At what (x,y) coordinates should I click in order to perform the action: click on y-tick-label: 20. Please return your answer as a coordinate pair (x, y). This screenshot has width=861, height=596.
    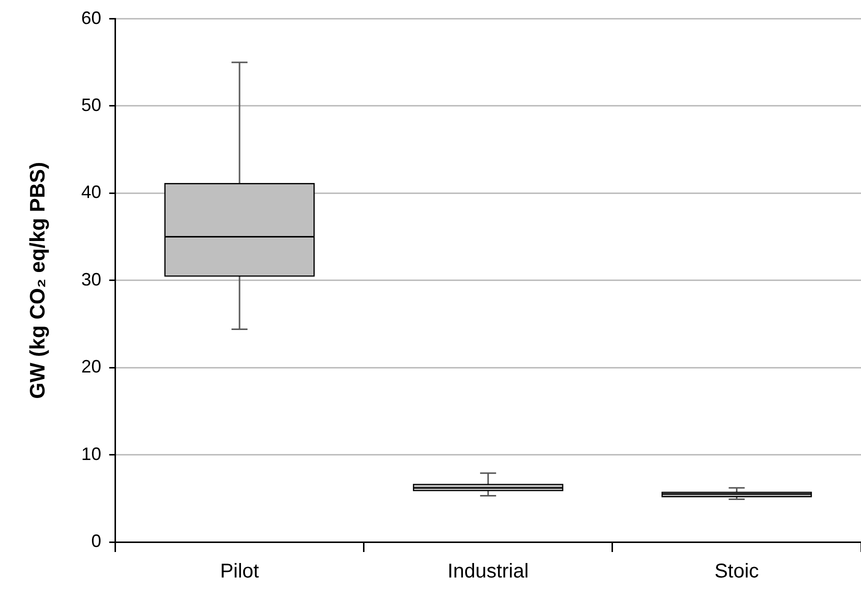
    Looking at the image, I should click on (91, 366).